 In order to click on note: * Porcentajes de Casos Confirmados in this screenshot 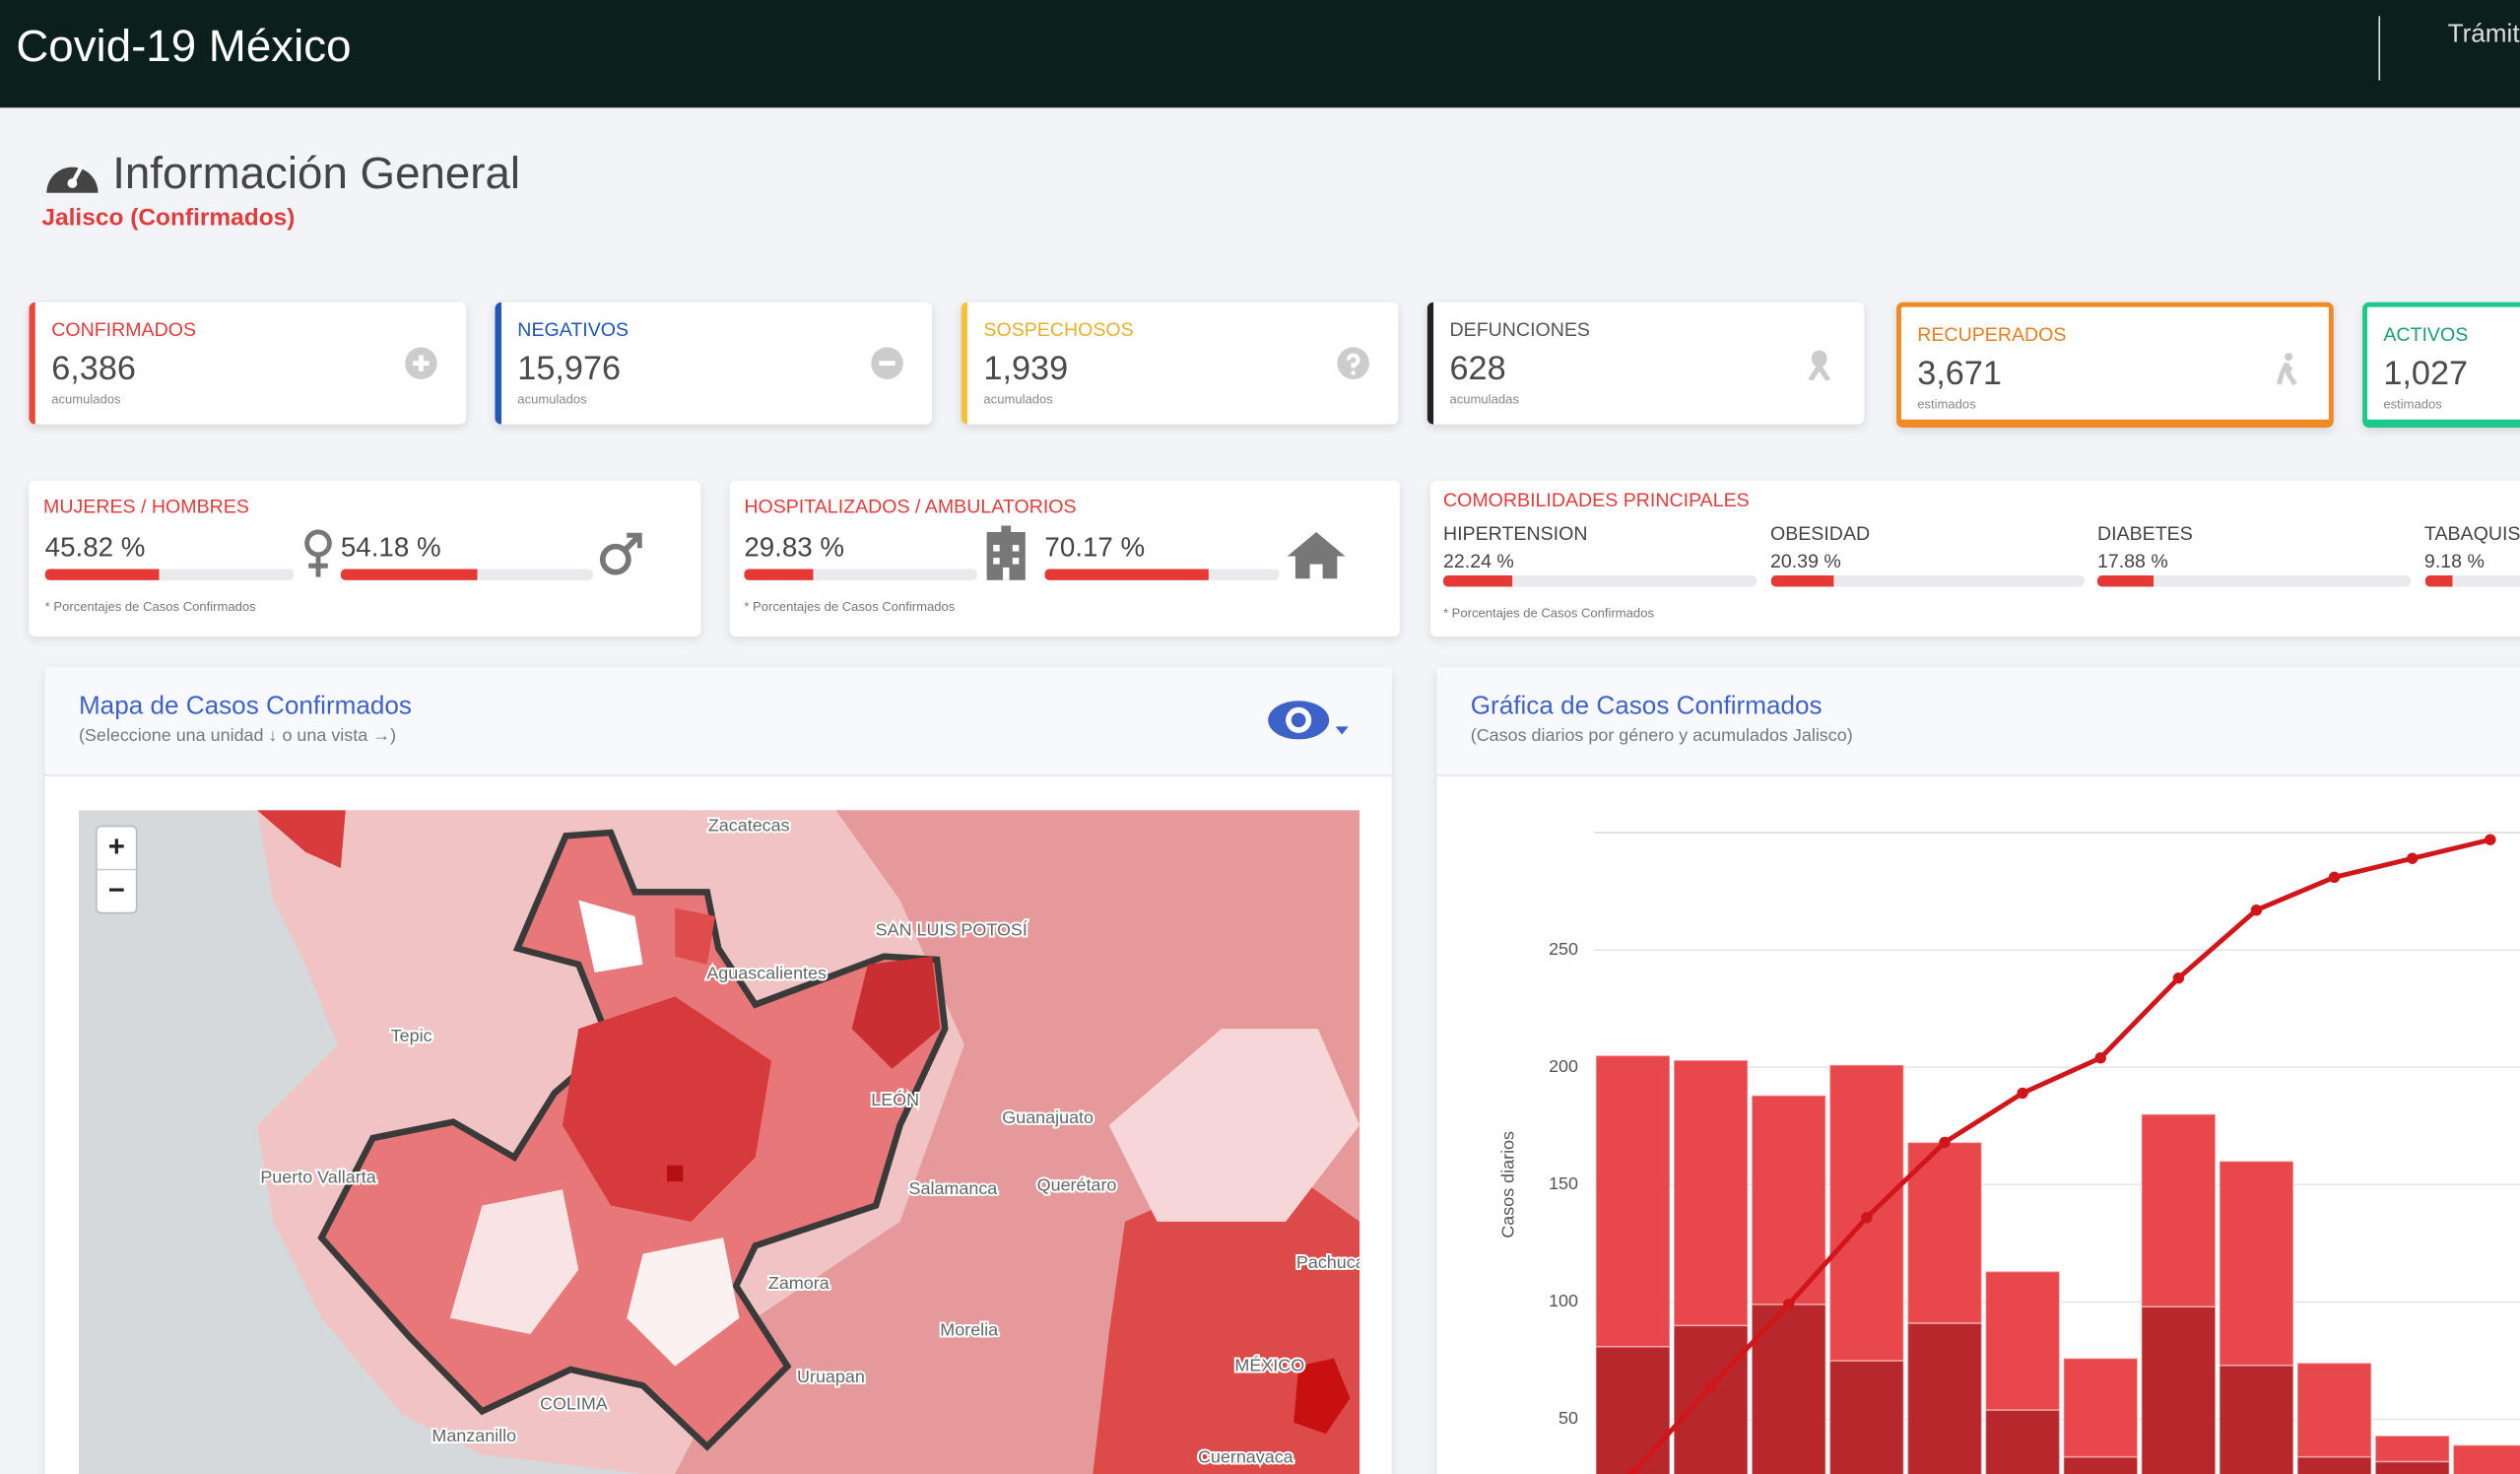, I will do `click(850, 607)`.